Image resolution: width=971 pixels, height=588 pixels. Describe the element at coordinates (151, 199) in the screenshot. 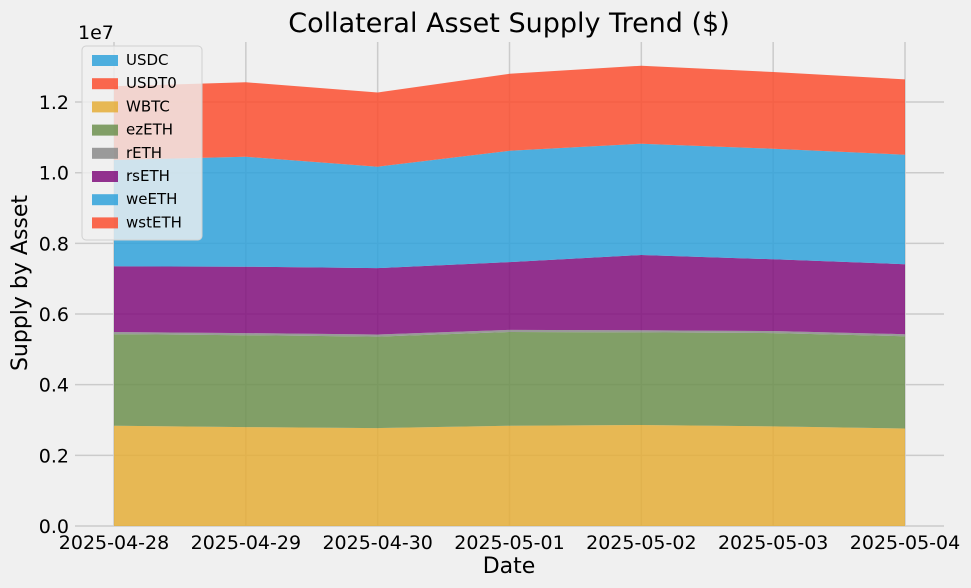

I see `legend-label-weeth: weETH` at that location.